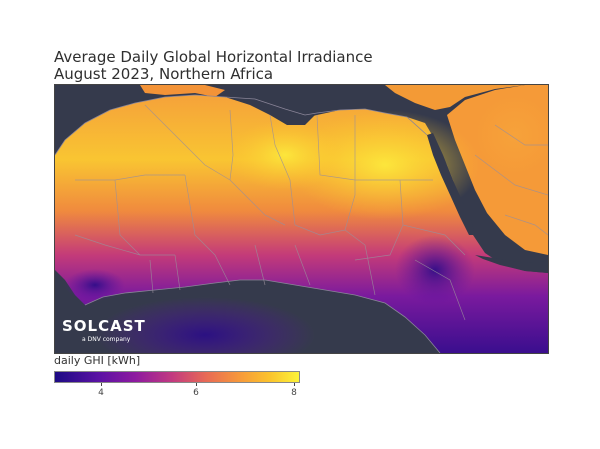 This screenshot has height=449, width=600. What do you see at coordinates (196, 393) in the screenshot?
I see `colorbar-tick-label-6: 6` at bounding box center [196, 393].